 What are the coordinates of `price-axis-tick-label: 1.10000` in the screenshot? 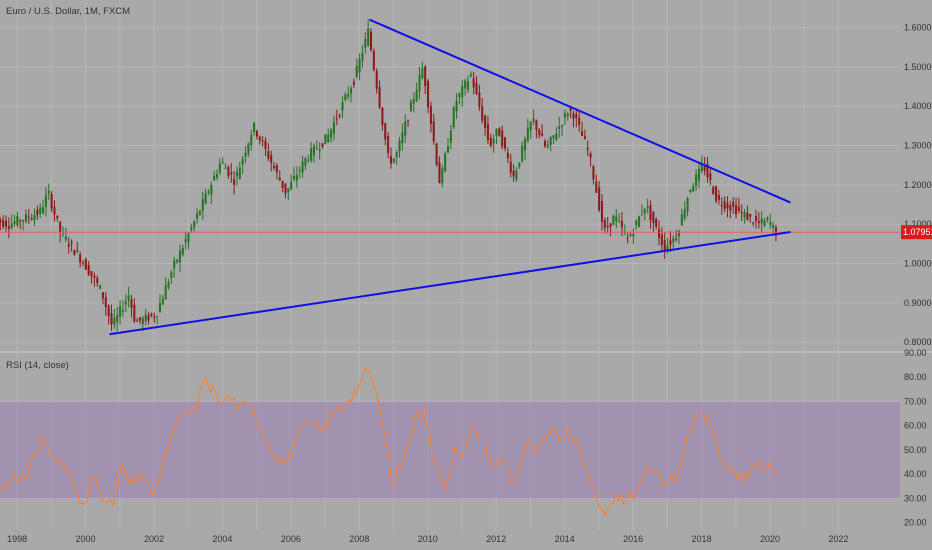 It's located at (918, 224).